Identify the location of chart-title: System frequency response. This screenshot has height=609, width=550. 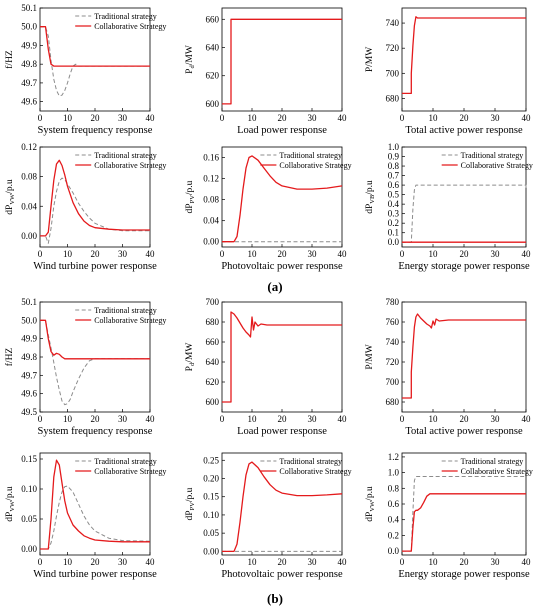
(95, 431).